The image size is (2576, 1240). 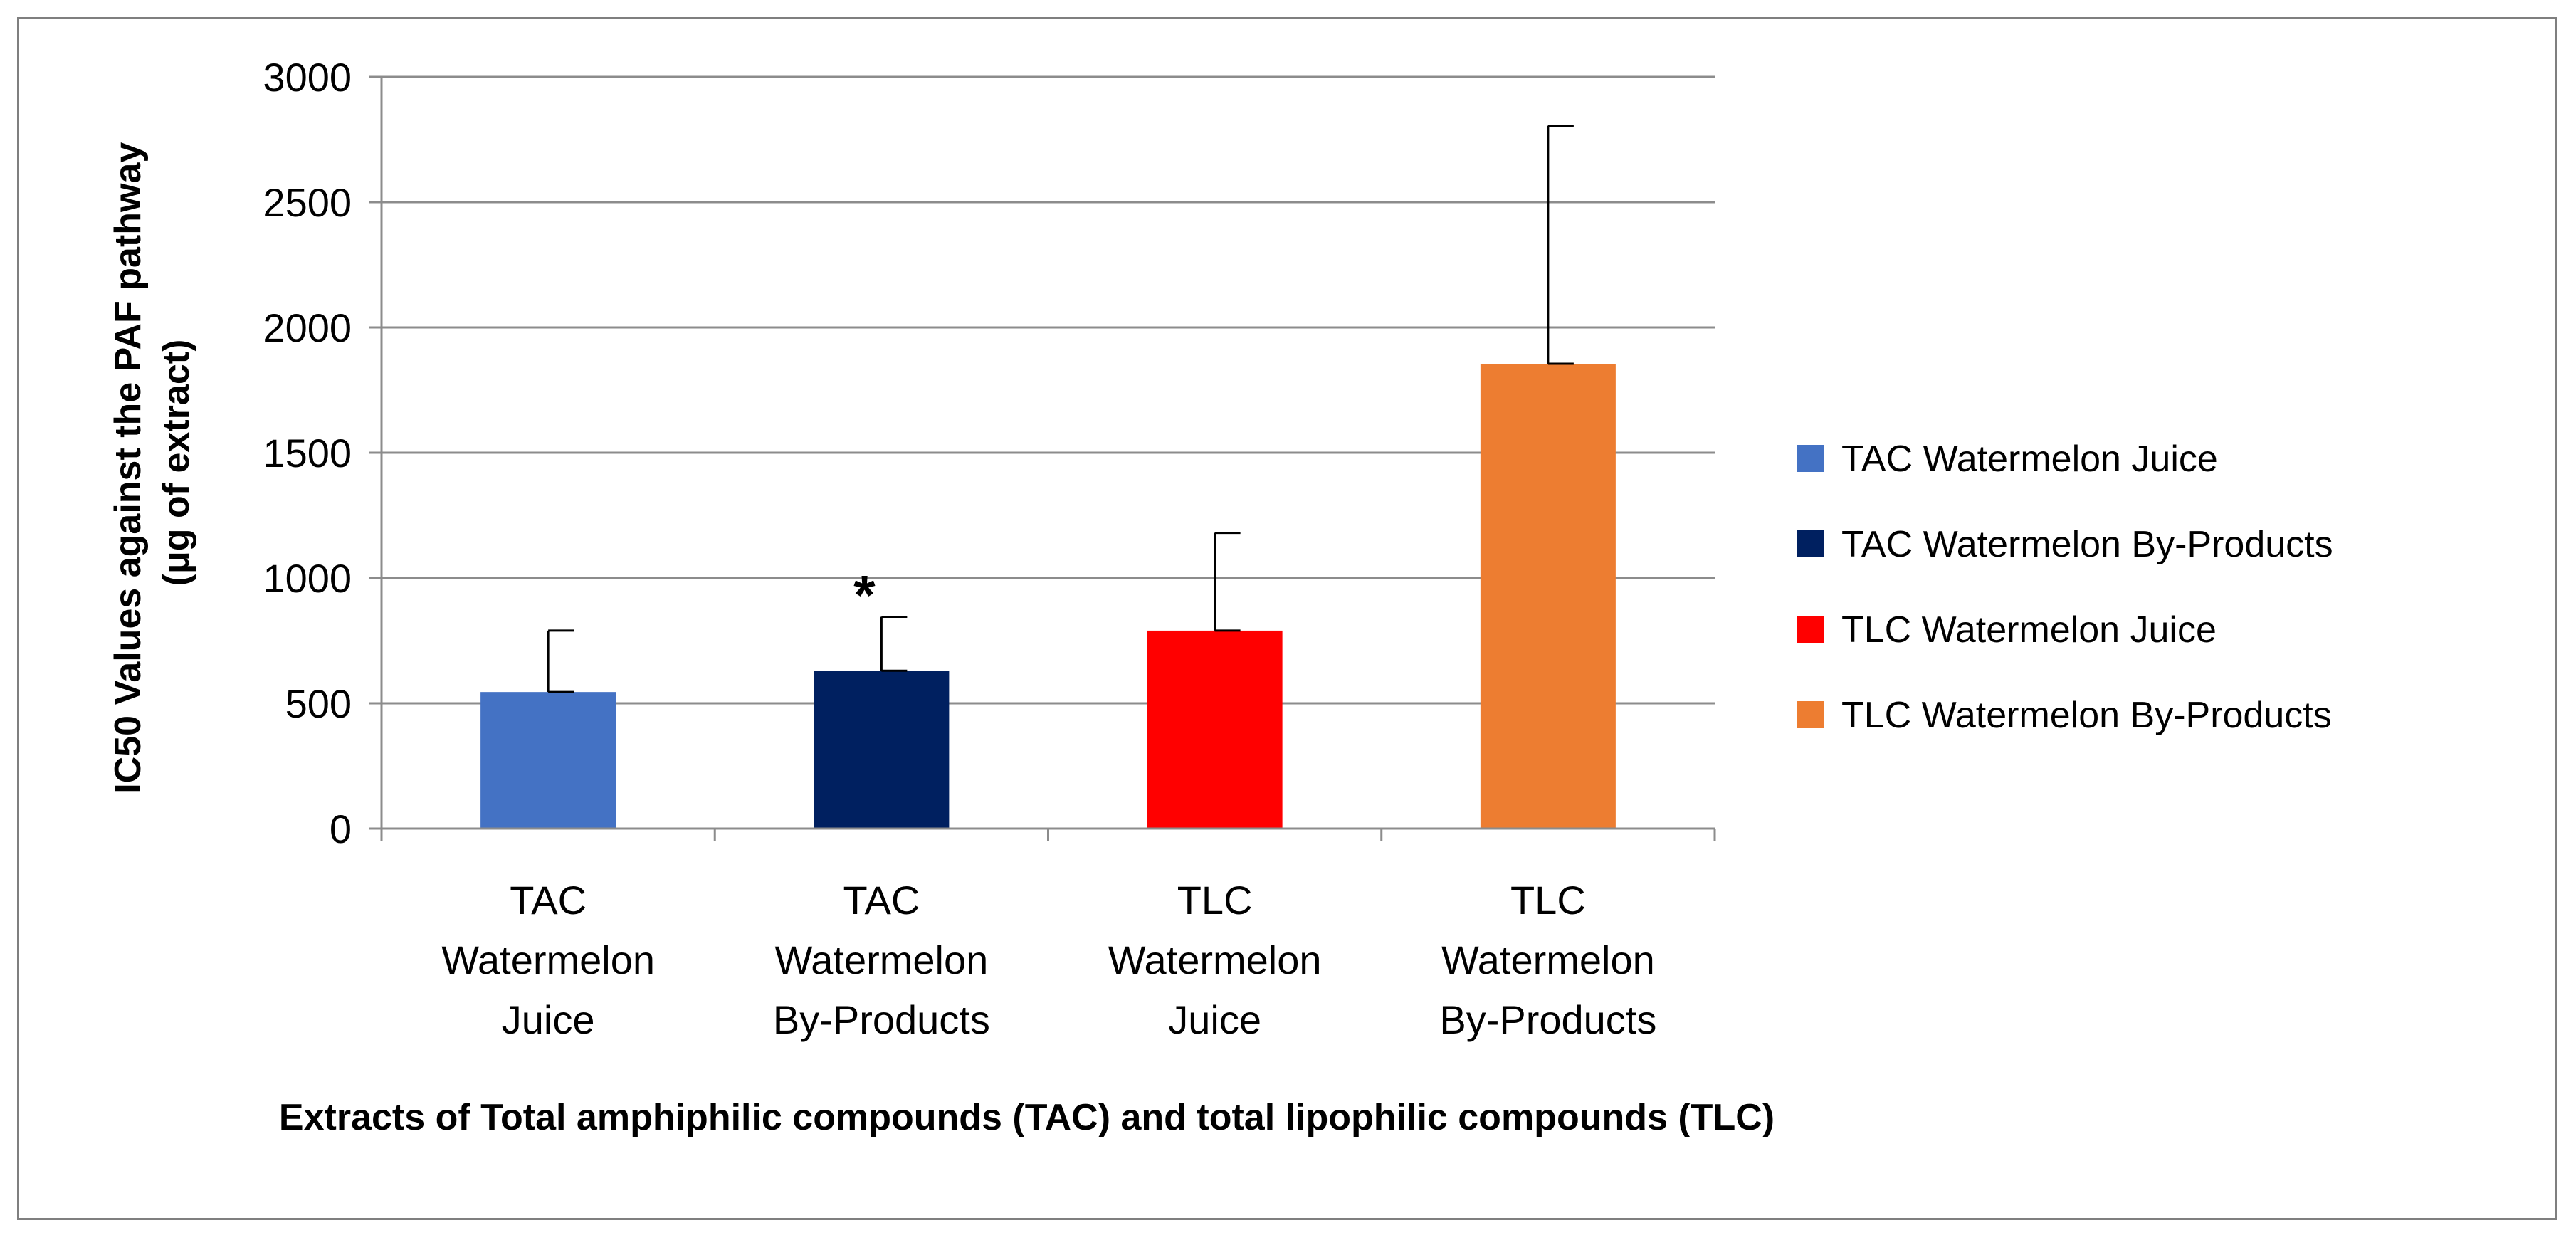 I want to click on annotations: *, so click(x=865, y=595).